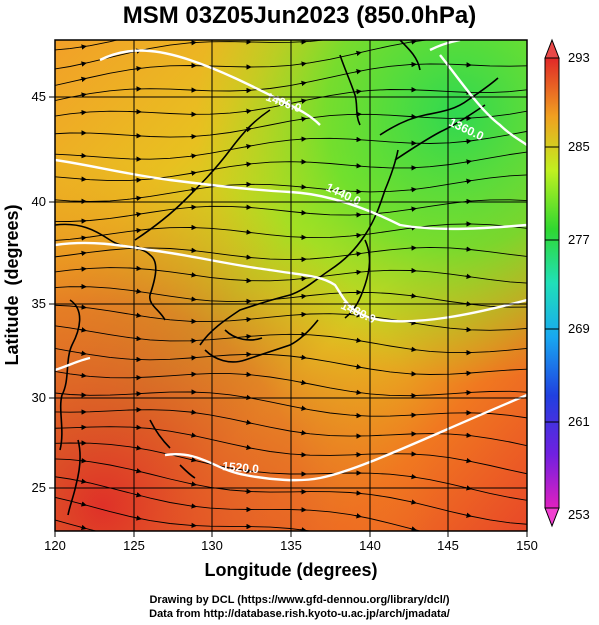 This screenshot has width=599, height=625. I want to click on x-tick-label: 125, so click(134, 545).